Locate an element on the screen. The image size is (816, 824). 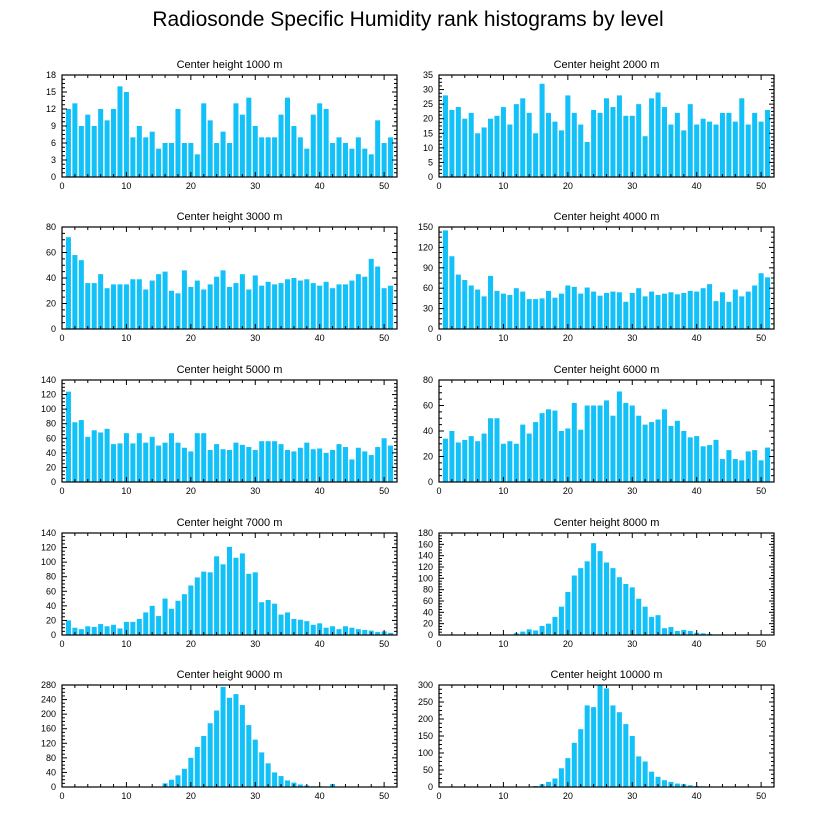
y-tick-label: 9 is located at coordinates (53, 126).